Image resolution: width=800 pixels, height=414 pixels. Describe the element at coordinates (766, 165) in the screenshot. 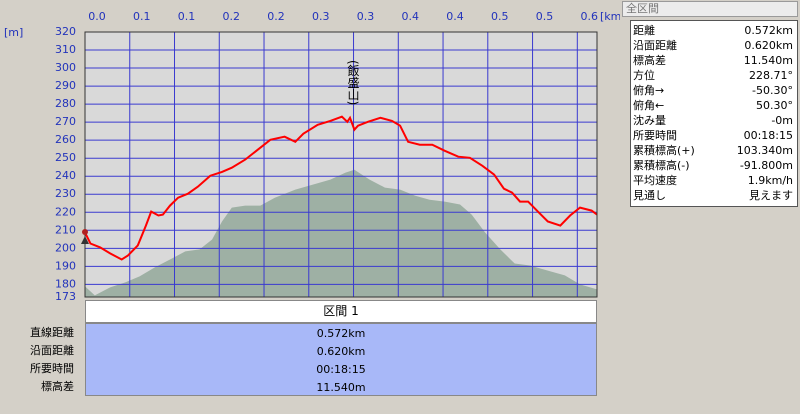

I see `summary-value: -91.800m` at that location.